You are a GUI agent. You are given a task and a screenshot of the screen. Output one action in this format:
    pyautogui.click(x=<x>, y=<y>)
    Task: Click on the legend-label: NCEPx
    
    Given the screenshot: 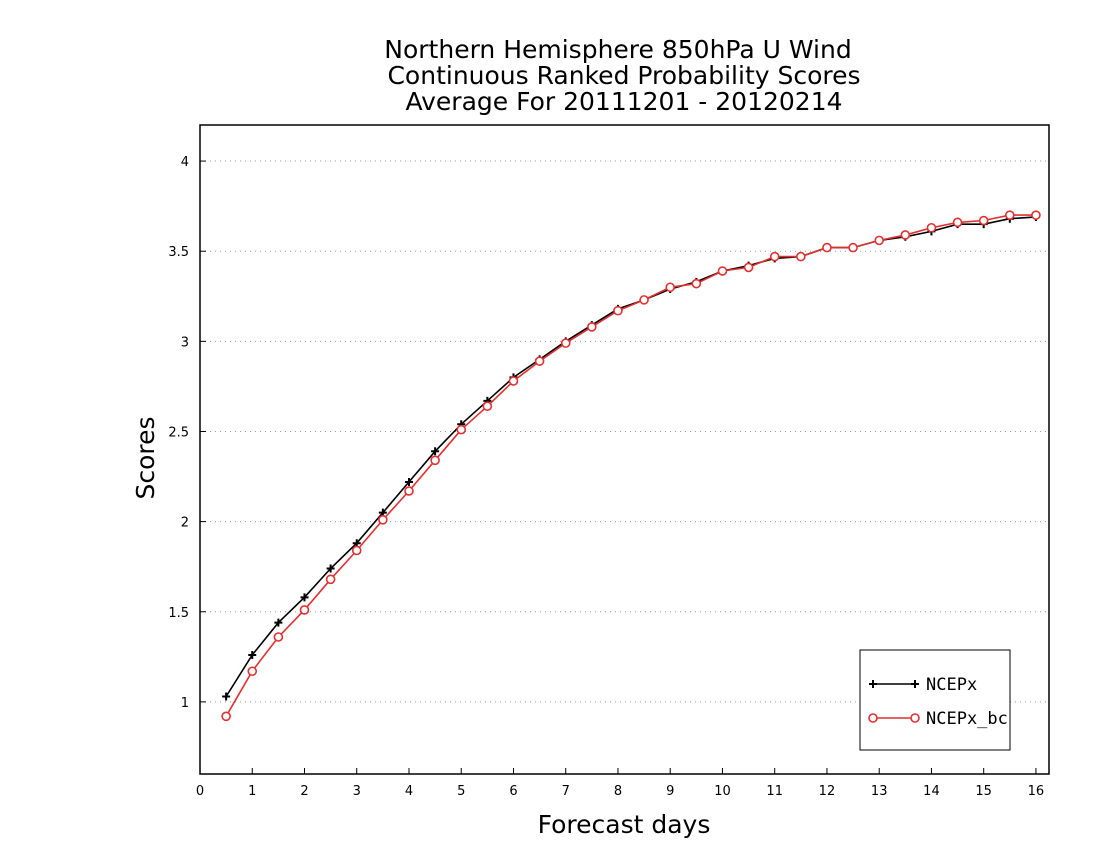 What is the action you would take?
    pyautogui.click(x=951, y=685)
    